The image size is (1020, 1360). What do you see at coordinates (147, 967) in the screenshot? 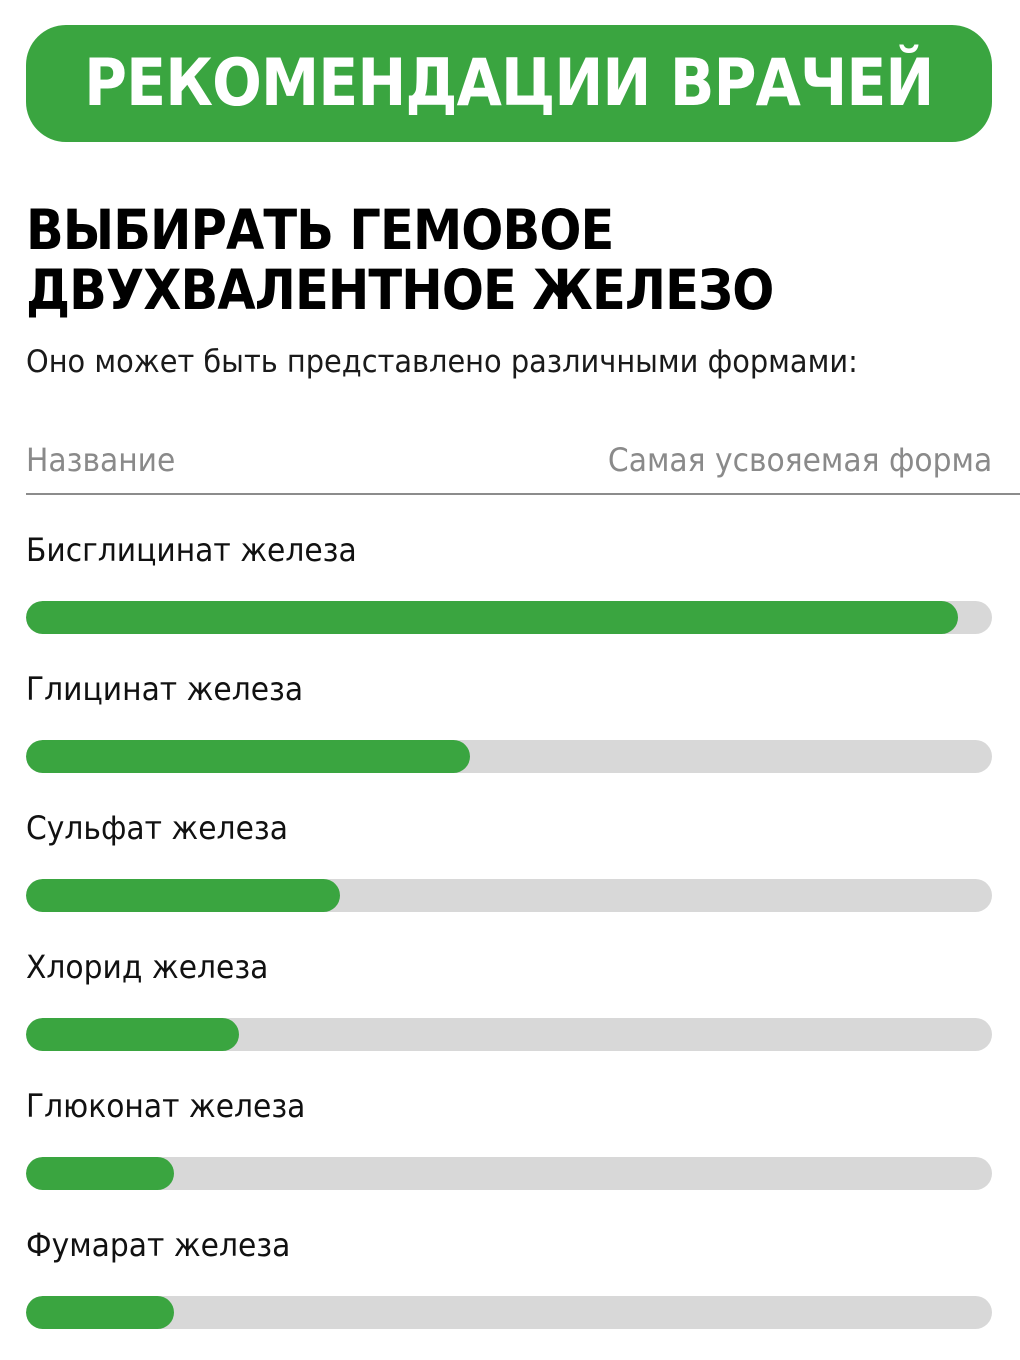
I see `bar-label: Хлорид железа` at bounding box center [147, 967].